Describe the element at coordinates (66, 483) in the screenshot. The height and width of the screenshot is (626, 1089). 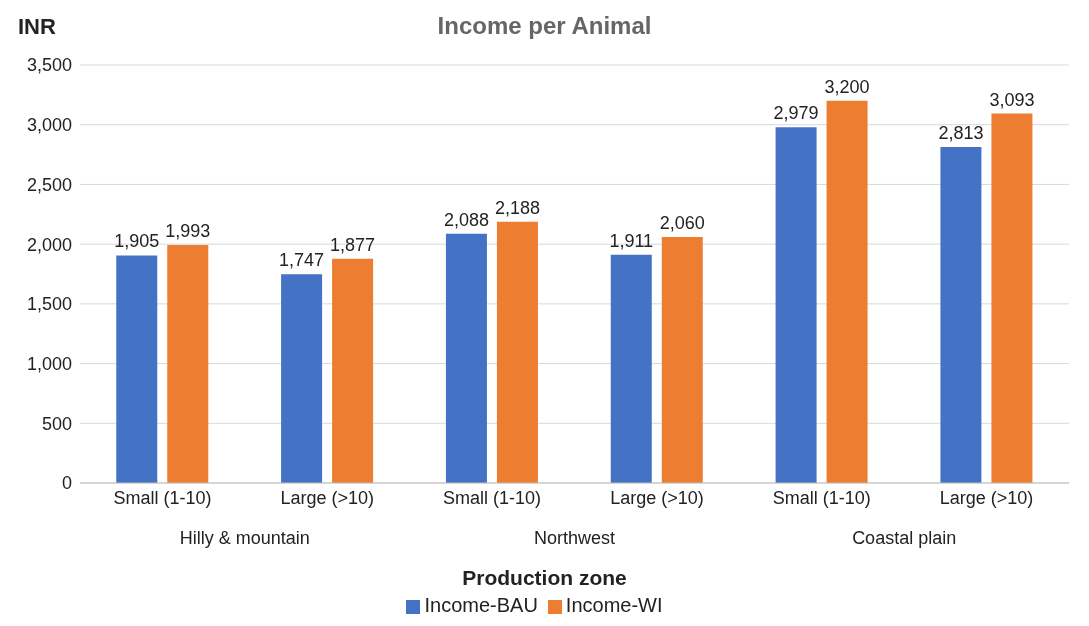
I see `y-tick-label: 0` at that location.